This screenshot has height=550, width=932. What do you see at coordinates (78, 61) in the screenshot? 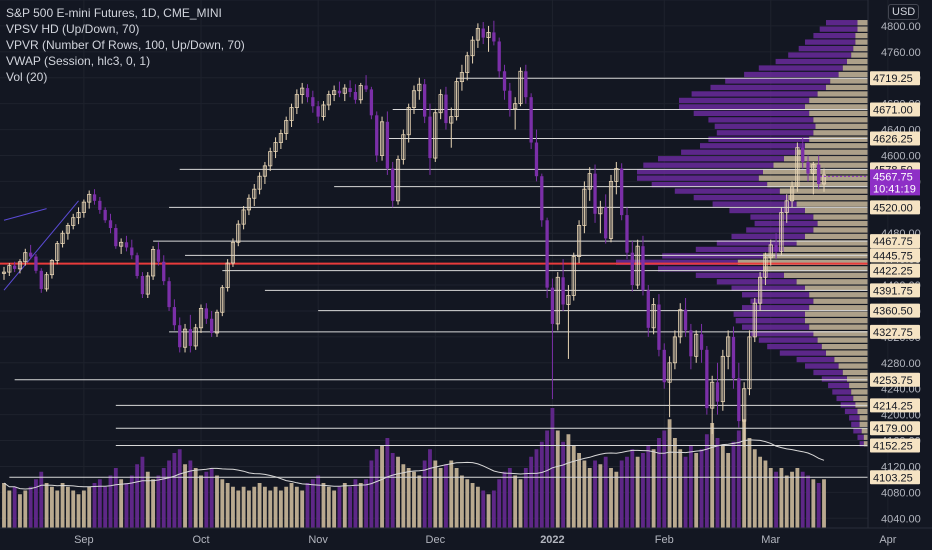
I see `legend-vwap: VWAP (Session, hlc3, 0, 1)` at bounding box center [78, 61].